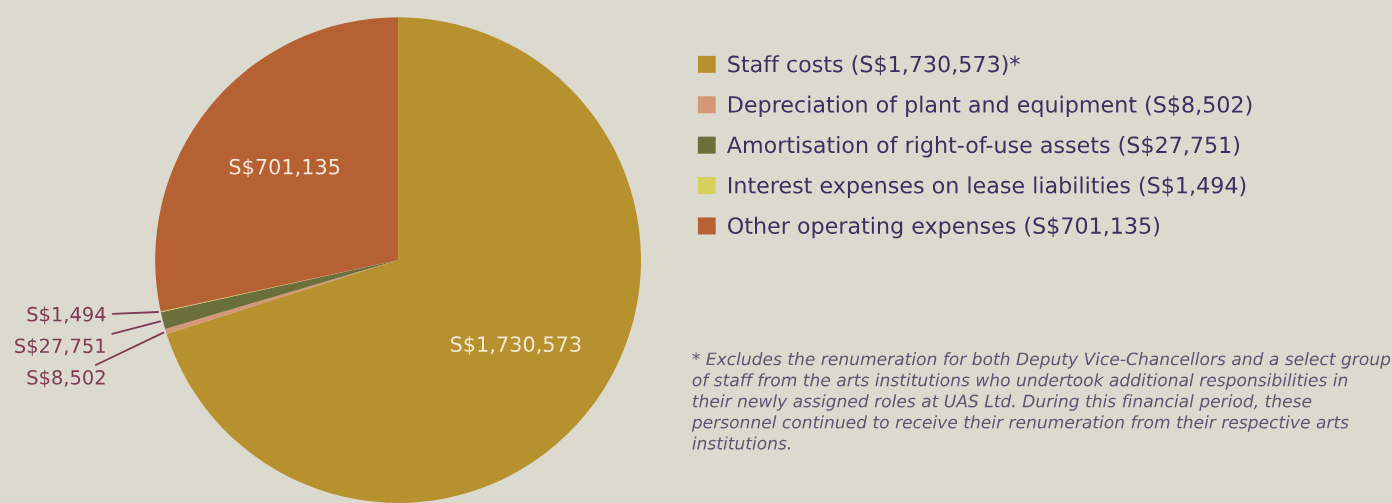 The image size is (1392, 503). What do you see at coordinates (874, 65) in the screenshot?
I see `legend-label: Staff costs (S$1,730,573)*` at bounding box center [874, 65].